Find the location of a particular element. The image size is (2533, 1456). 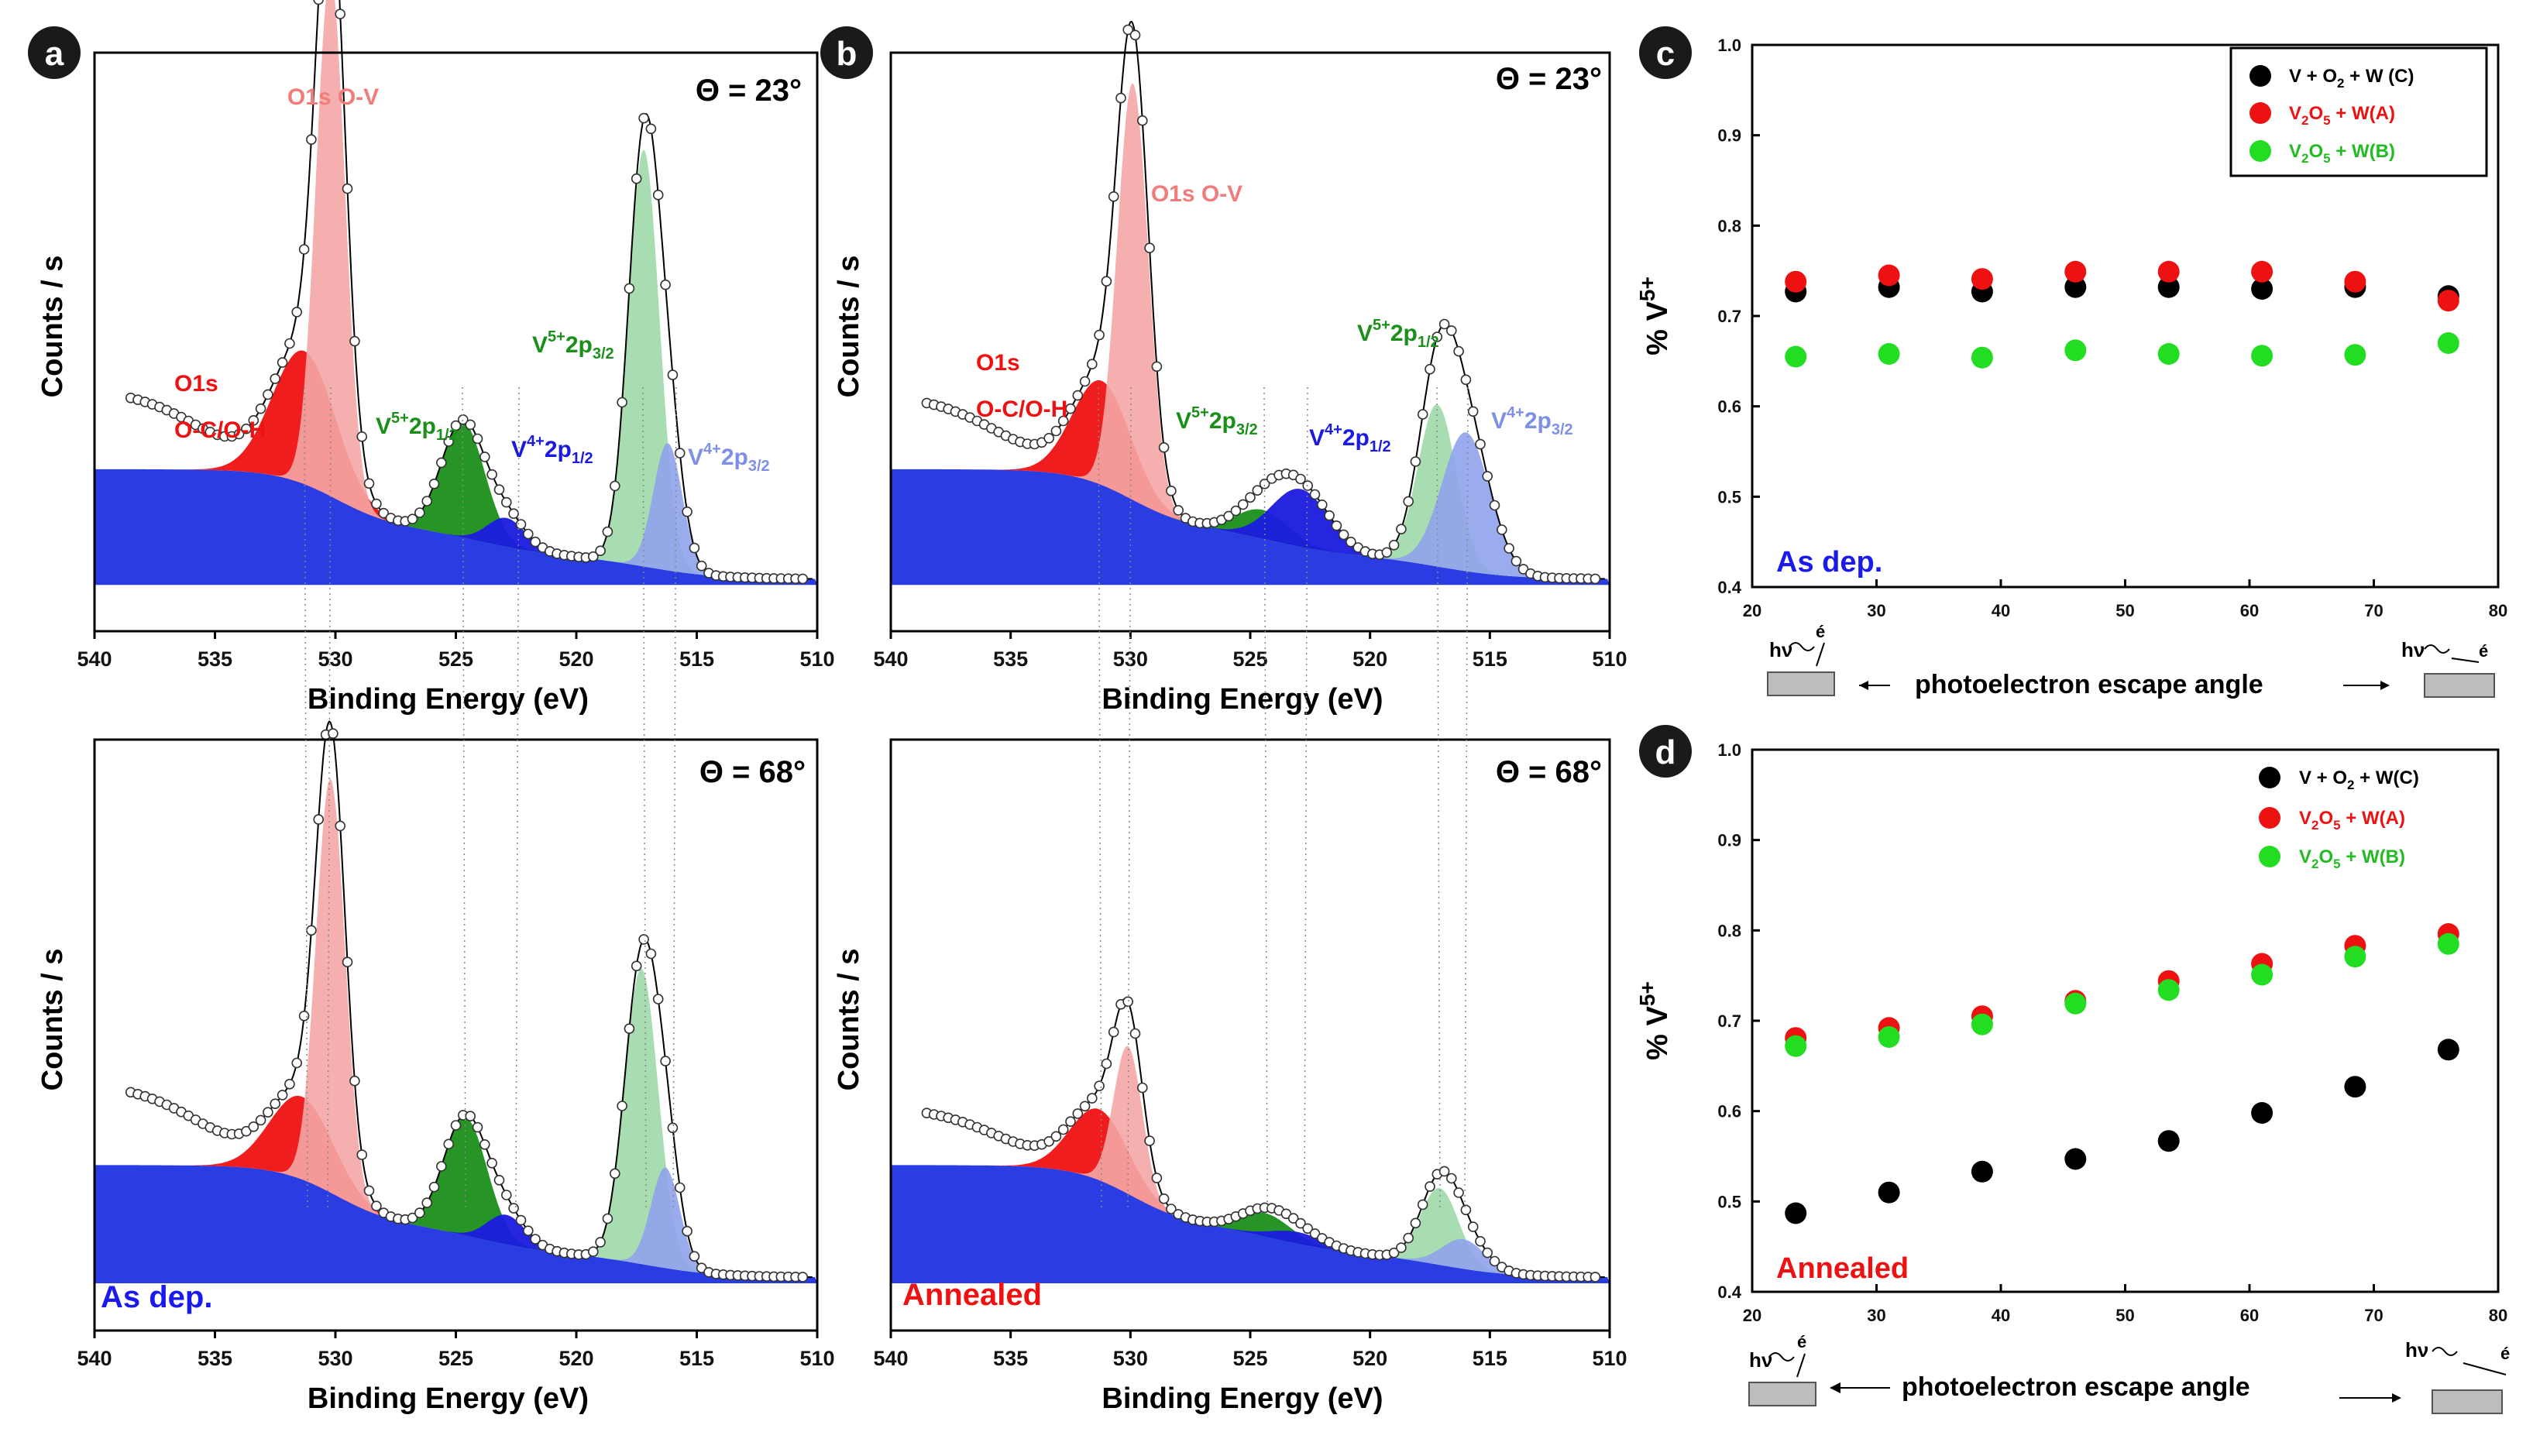

frac-c-xlabel: photoelectron escape angle is located at coordinates (2089, 684).